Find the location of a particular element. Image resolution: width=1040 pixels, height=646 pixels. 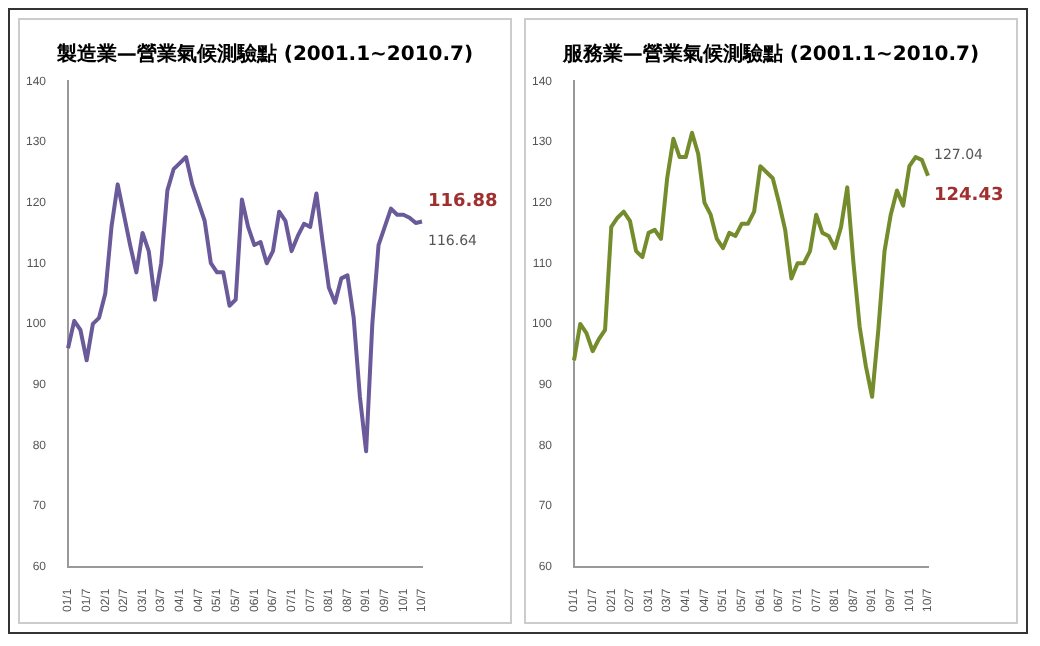

chart-title: 服務業—營業氣候測驗點 (2001.1~2010.7) is located at coordinates (771, 54).